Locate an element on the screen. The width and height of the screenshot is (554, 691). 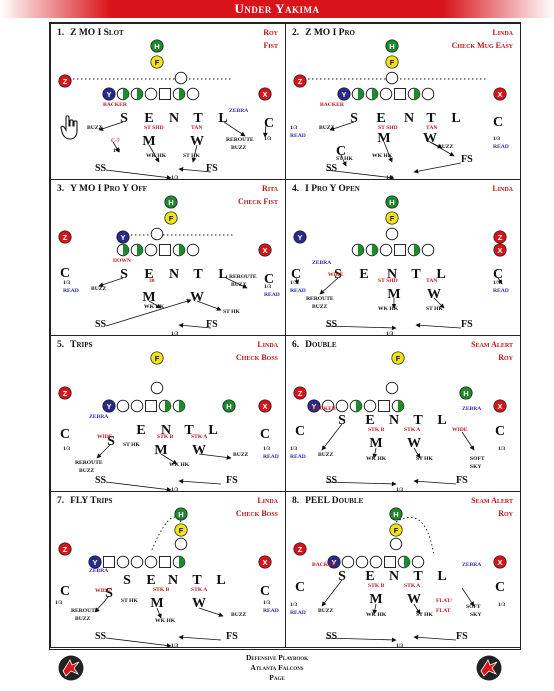
assignment-label: BACKER is located at coordinates (324, 409).